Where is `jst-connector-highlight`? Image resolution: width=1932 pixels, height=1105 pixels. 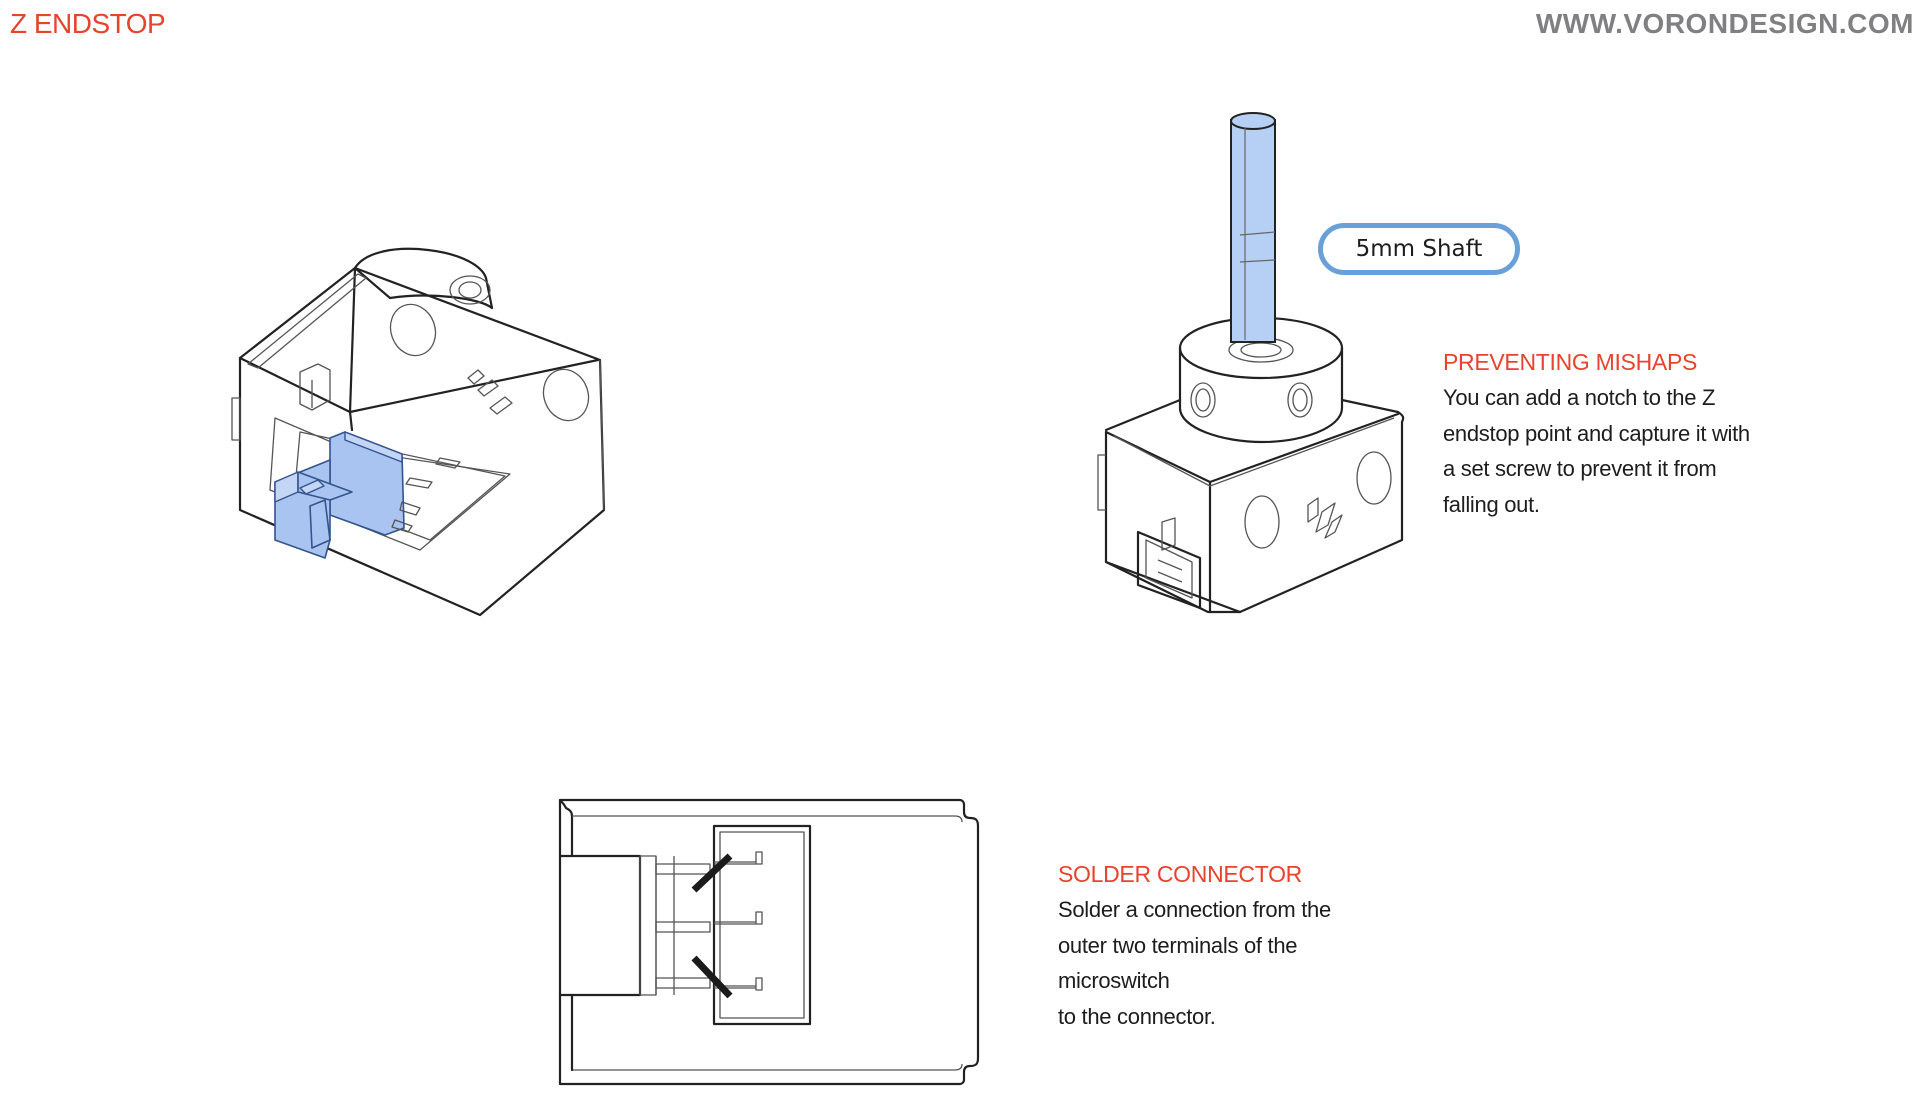
jst-connector-highlight is located at coordinates (347, 495).